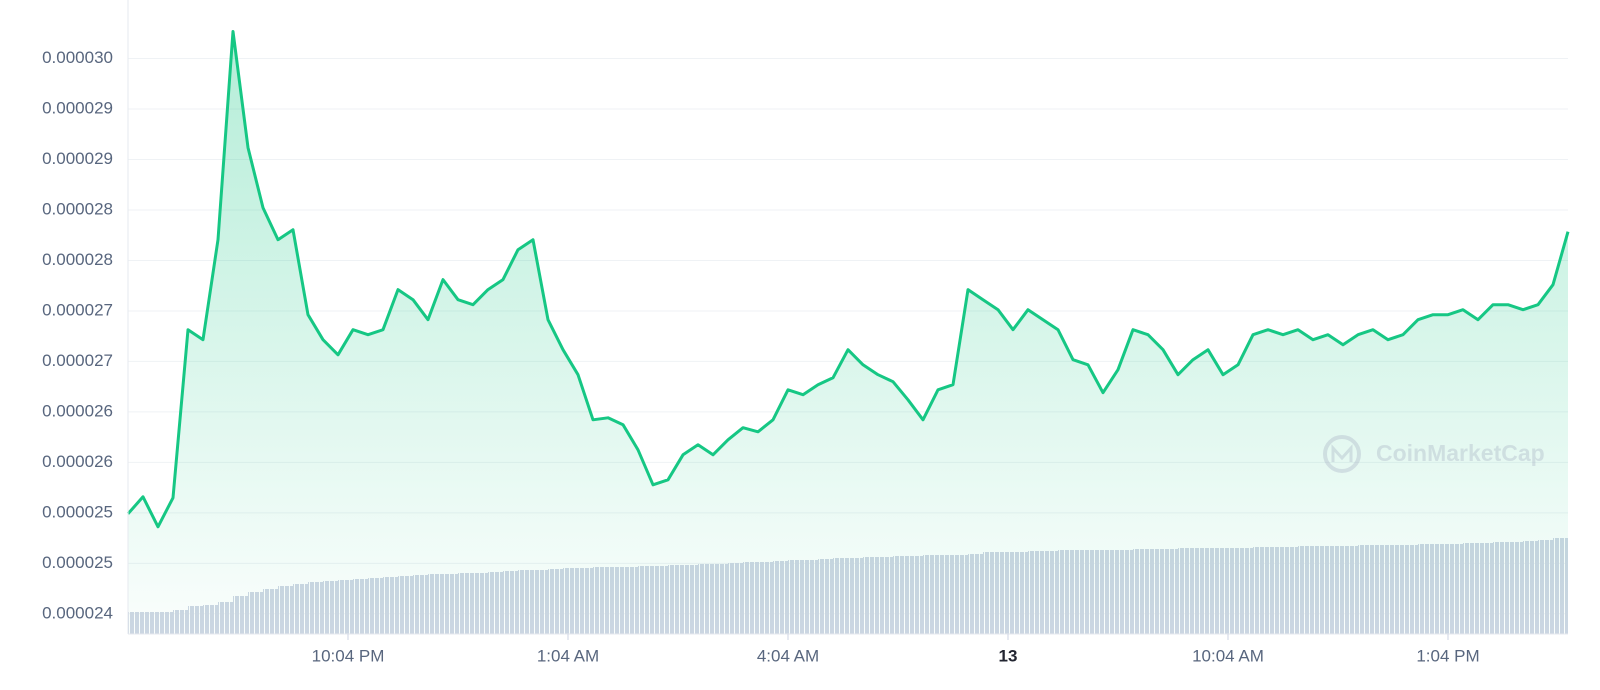 This screenshot has height=690, width=1600. Describe the element at coordinates (1228, 655) in the screenshot. I see `x-tick-label: 10:04 AM` at that location.